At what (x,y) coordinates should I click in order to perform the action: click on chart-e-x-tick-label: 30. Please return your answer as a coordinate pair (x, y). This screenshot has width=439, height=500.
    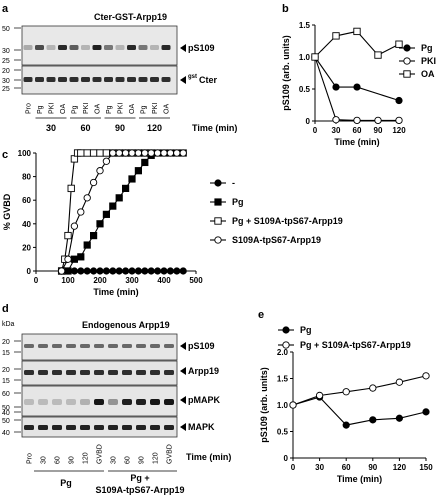
    Looking at the image, I should click on (319, 467).